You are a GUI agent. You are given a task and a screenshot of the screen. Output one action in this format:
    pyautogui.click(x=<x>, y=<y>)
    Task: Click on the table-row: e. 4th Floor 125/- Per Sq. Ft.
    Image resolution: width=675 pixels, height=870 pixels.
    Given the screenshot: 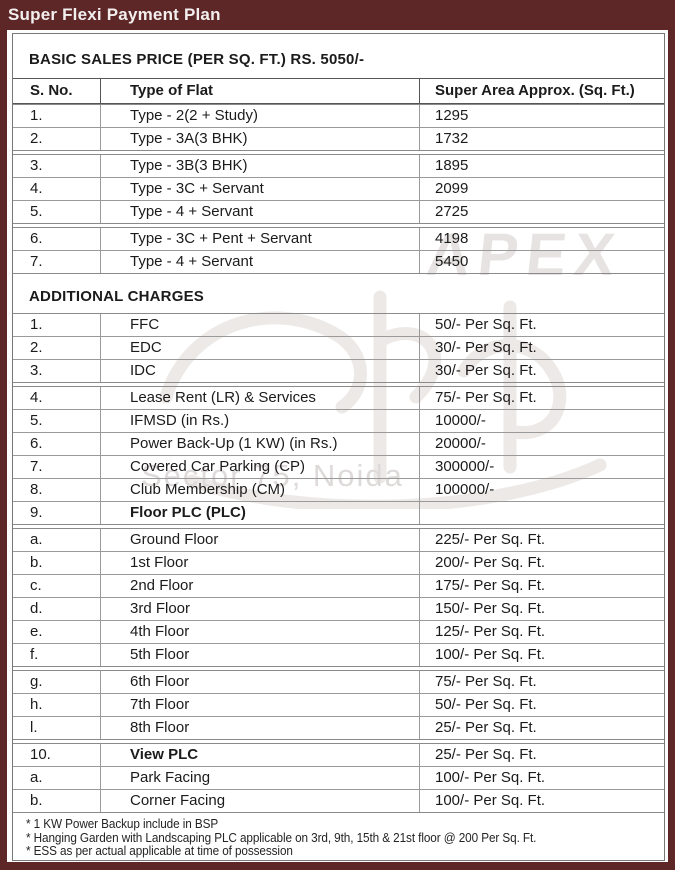 What is the action you would take?
    pyautogui.click(x=338, y=632)
    